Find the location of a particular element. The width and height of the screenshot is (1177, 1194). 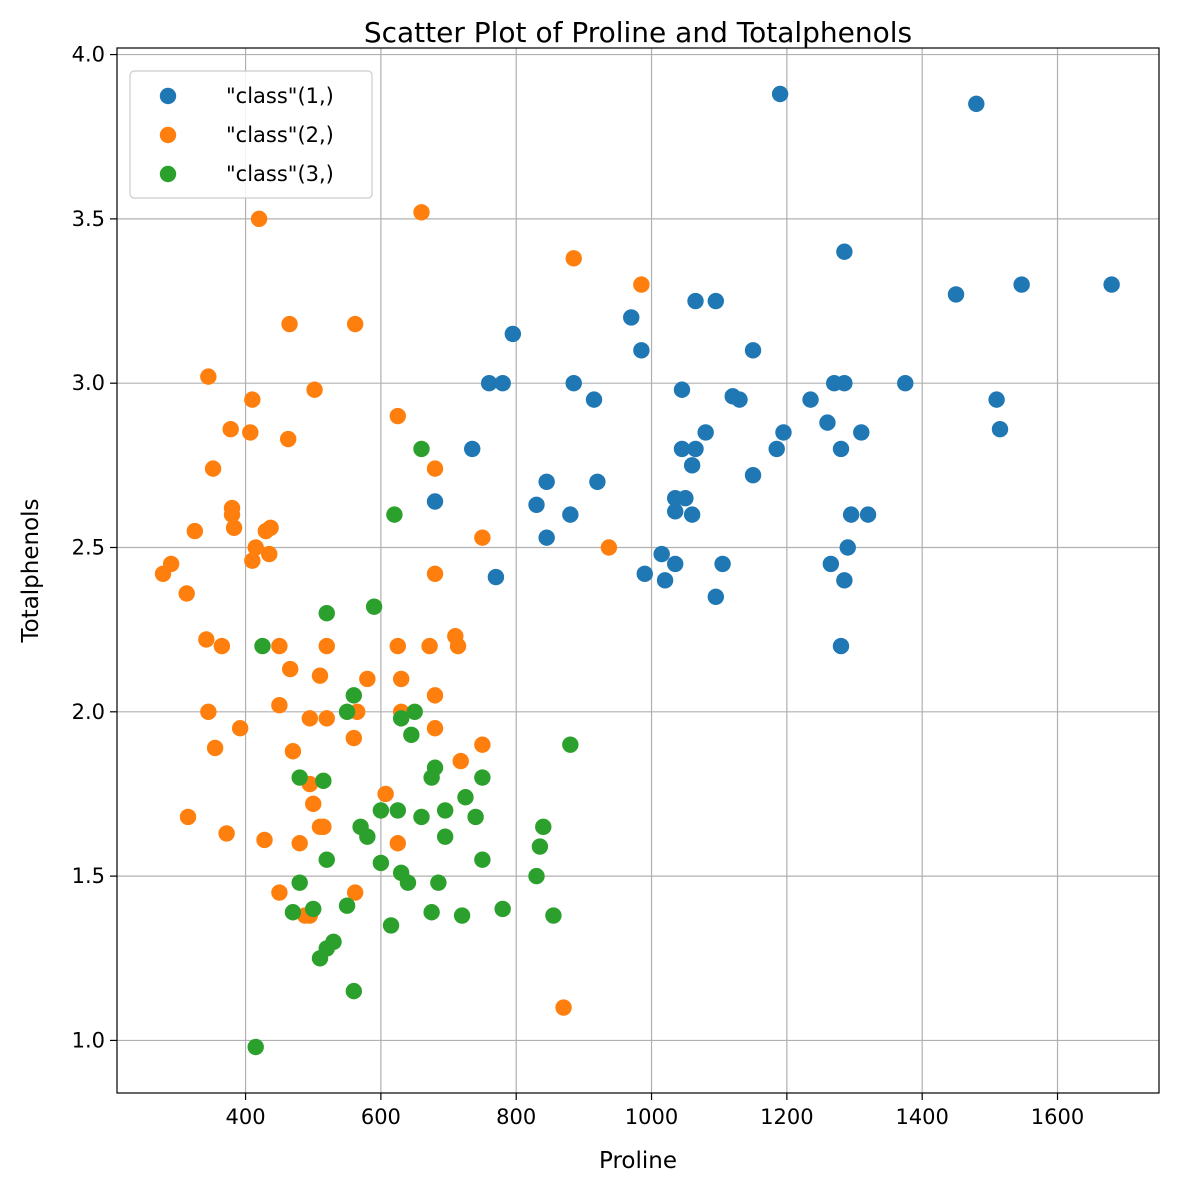

y-tick-label: 1.0 is located at coordinates (88, 1040).